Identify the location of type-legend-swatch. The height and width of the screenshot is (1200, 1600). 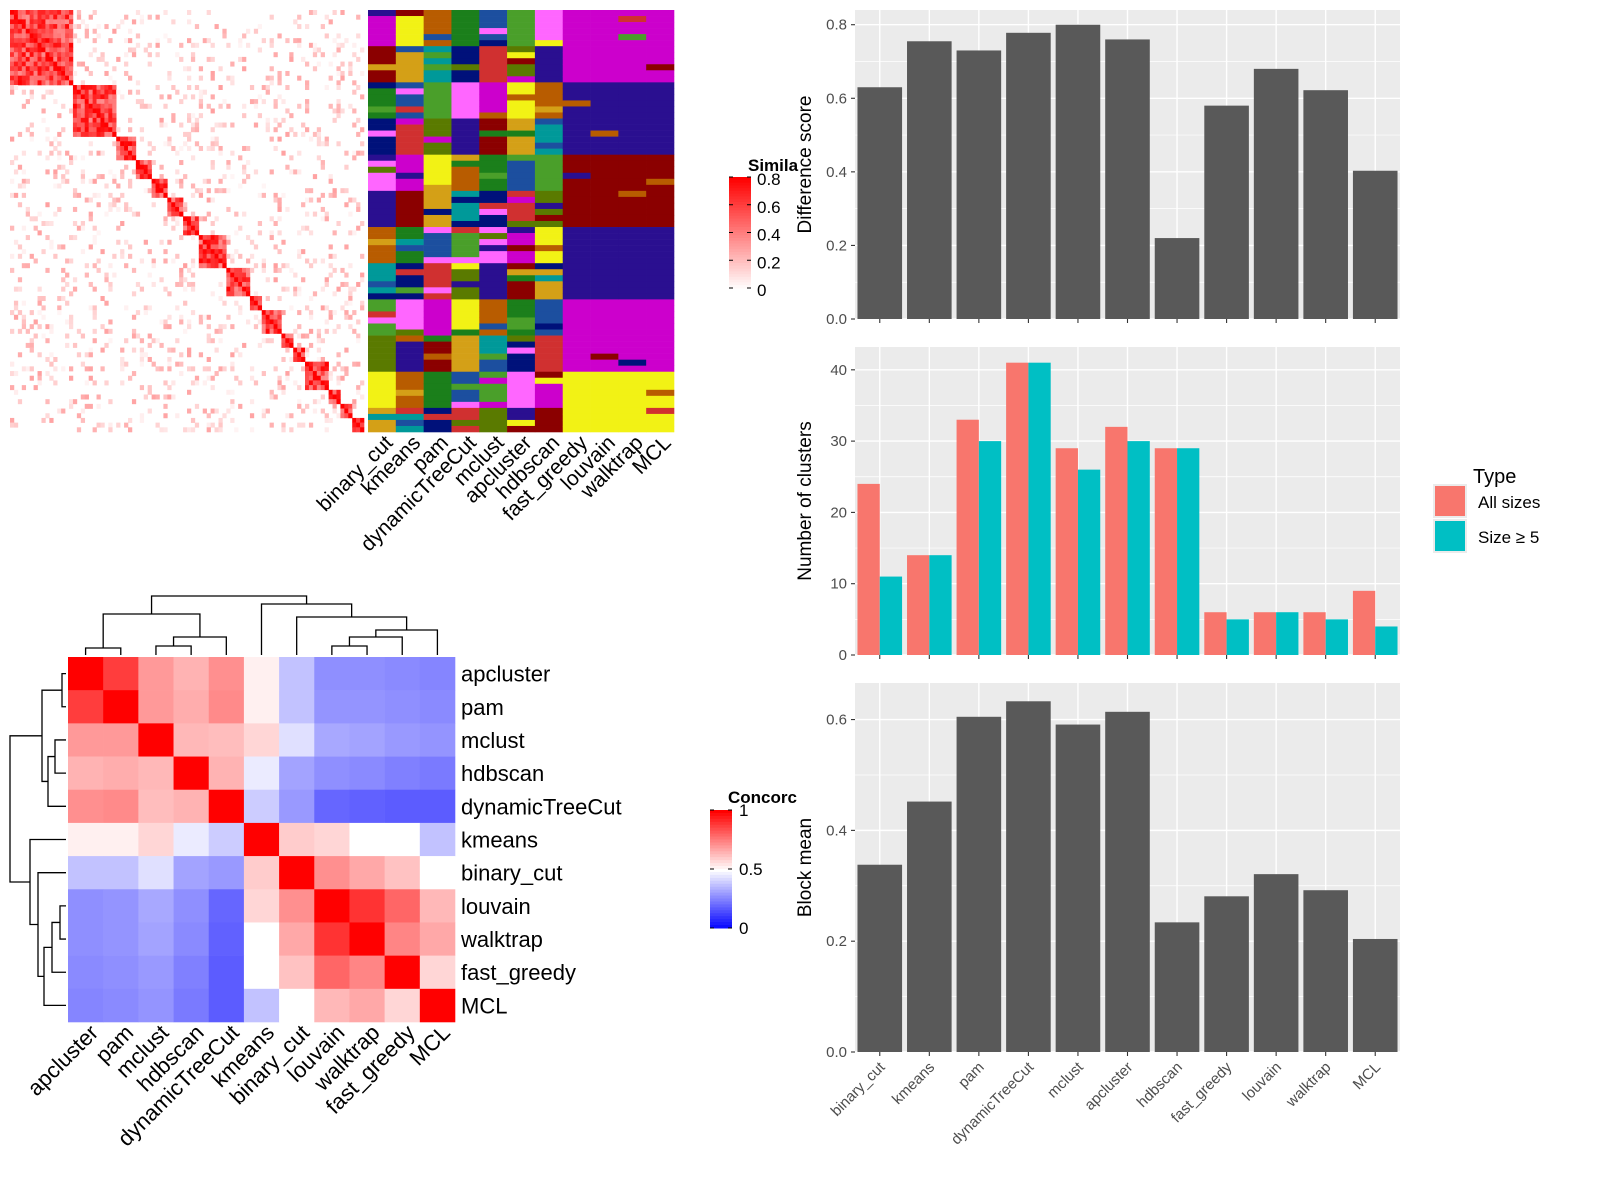
(1450, 536).